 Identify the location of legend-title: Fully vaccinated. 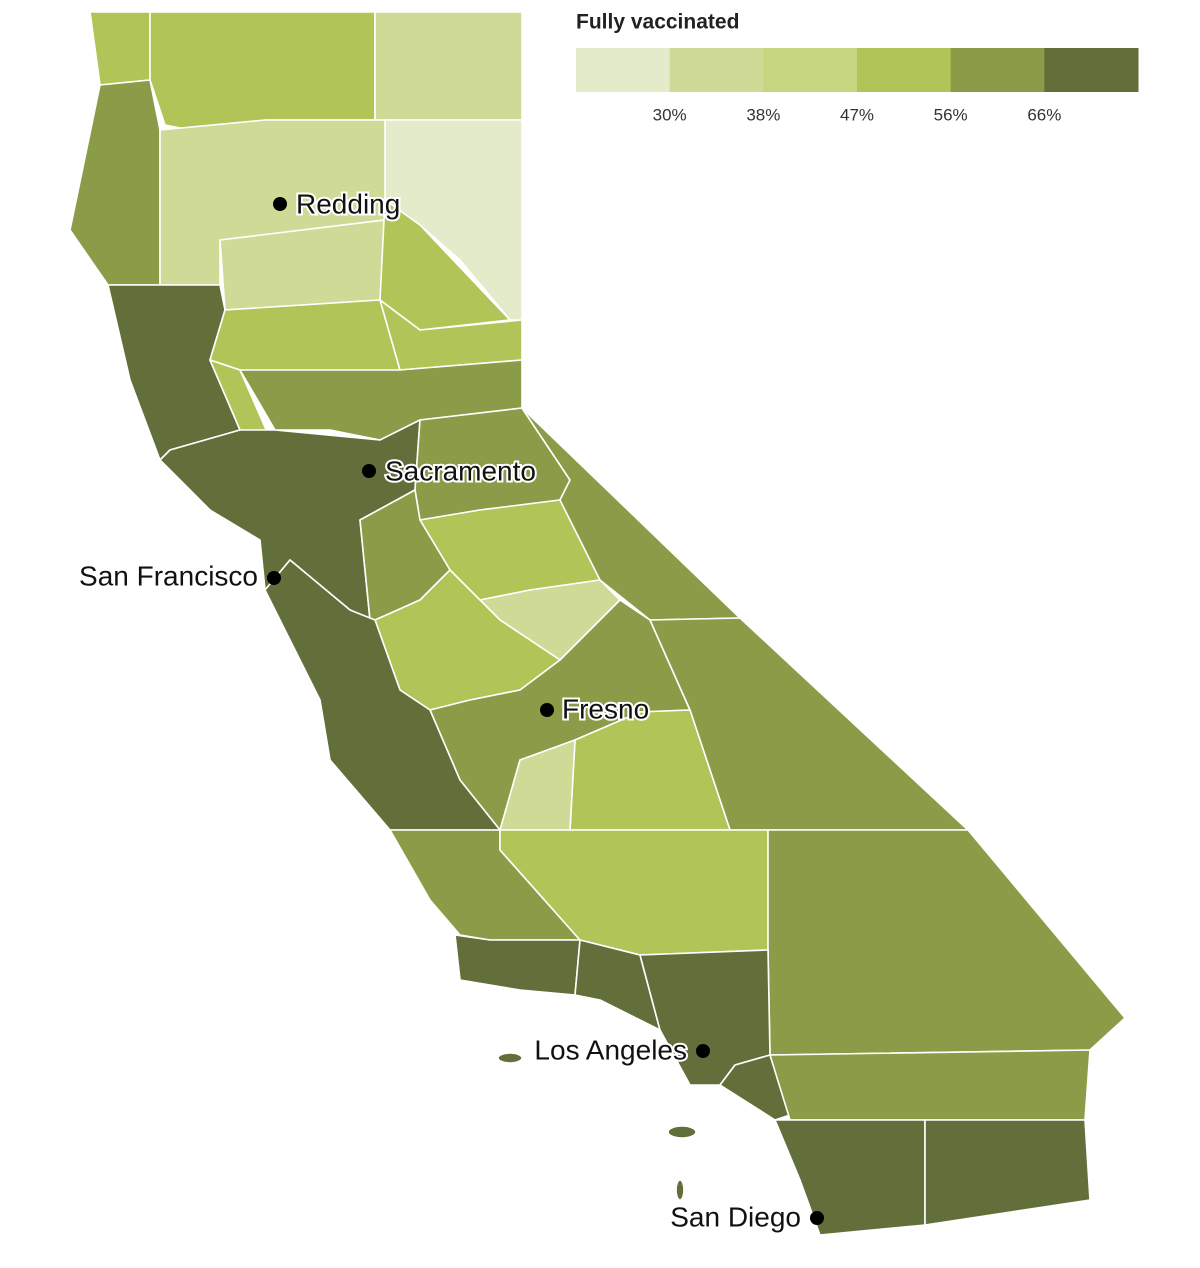
(657, 22).